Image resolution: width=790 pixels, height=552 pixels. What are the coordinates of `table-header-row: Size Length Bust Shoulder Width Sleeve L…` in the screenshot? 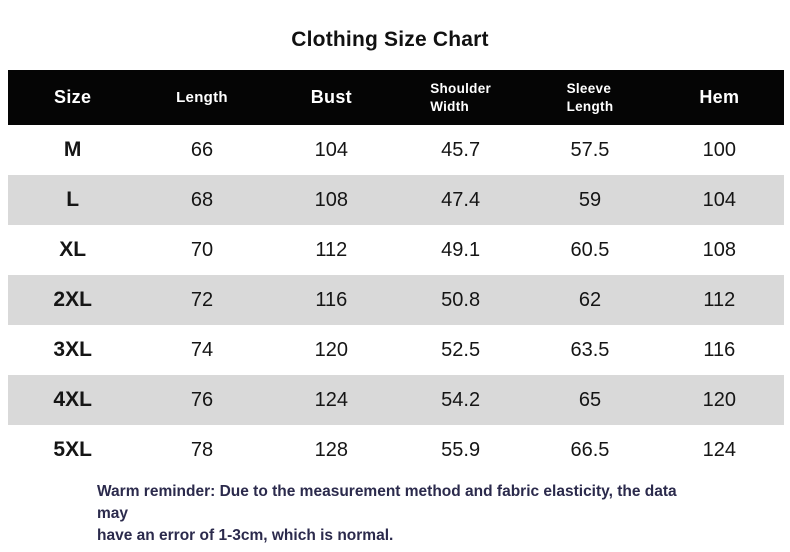 It's located at (396, 97).